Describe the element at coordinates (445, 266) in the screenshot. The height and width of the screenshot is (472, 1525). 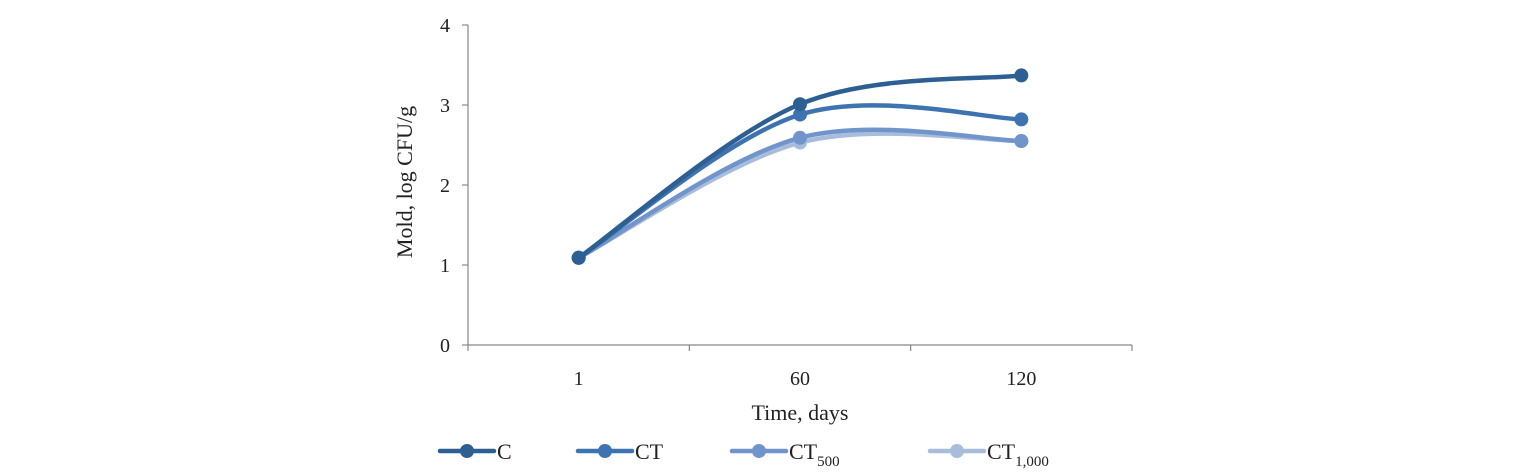
I see `y-tick-label: 1` at that location.